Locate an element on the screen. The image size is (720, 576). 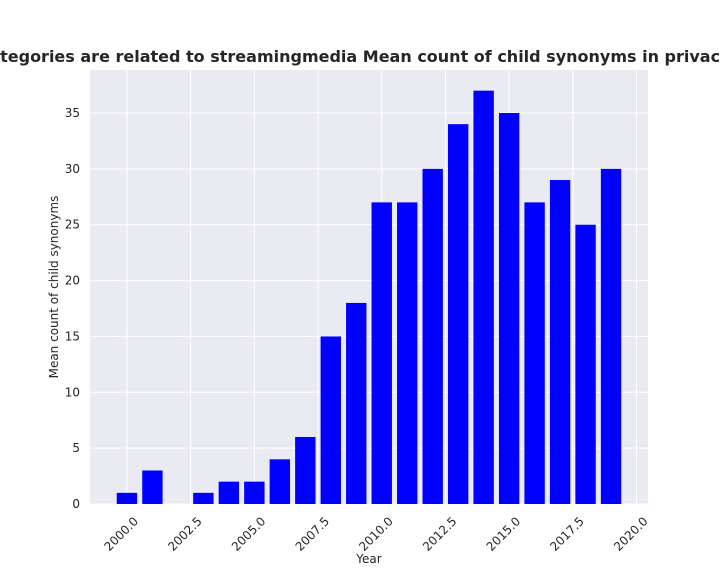
x-tick-label: 2015.0 is located at coordinates (504, 534).